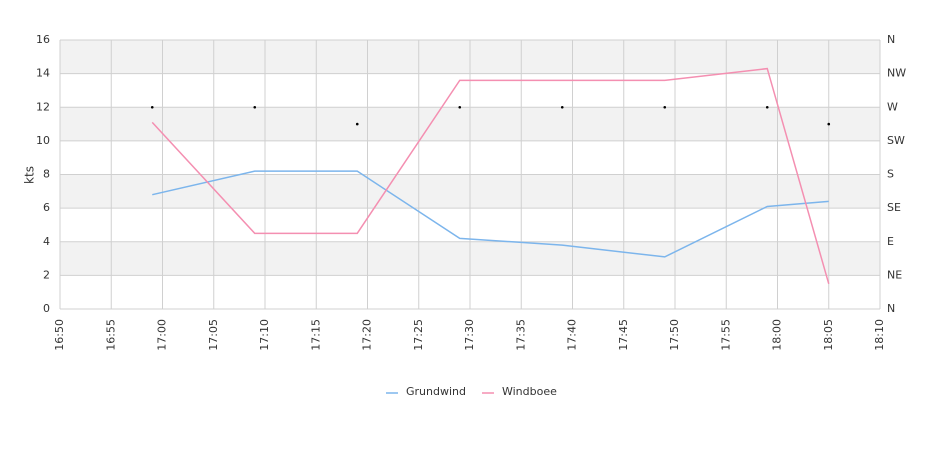 This screenshot has width=940, height=450. Describe the element at coordinates (436, 391) in the screenshot. I see `legend-label: Grundwind` at that location.